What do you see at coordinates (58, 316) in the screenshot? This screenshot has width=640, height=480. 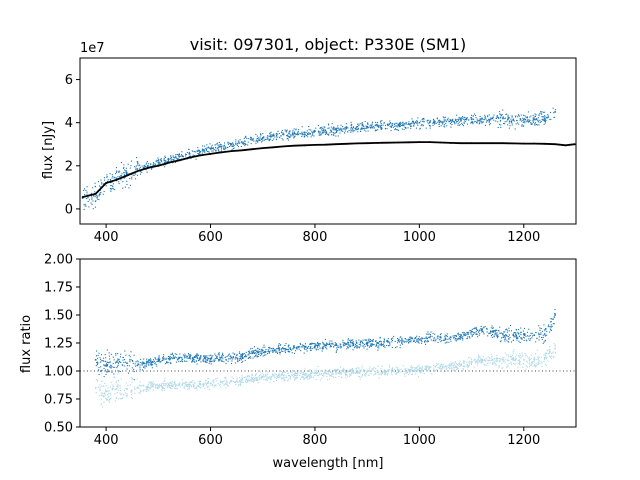 I see `ratio-y-tick-label: 1.50` at bounding box center [58, 316].